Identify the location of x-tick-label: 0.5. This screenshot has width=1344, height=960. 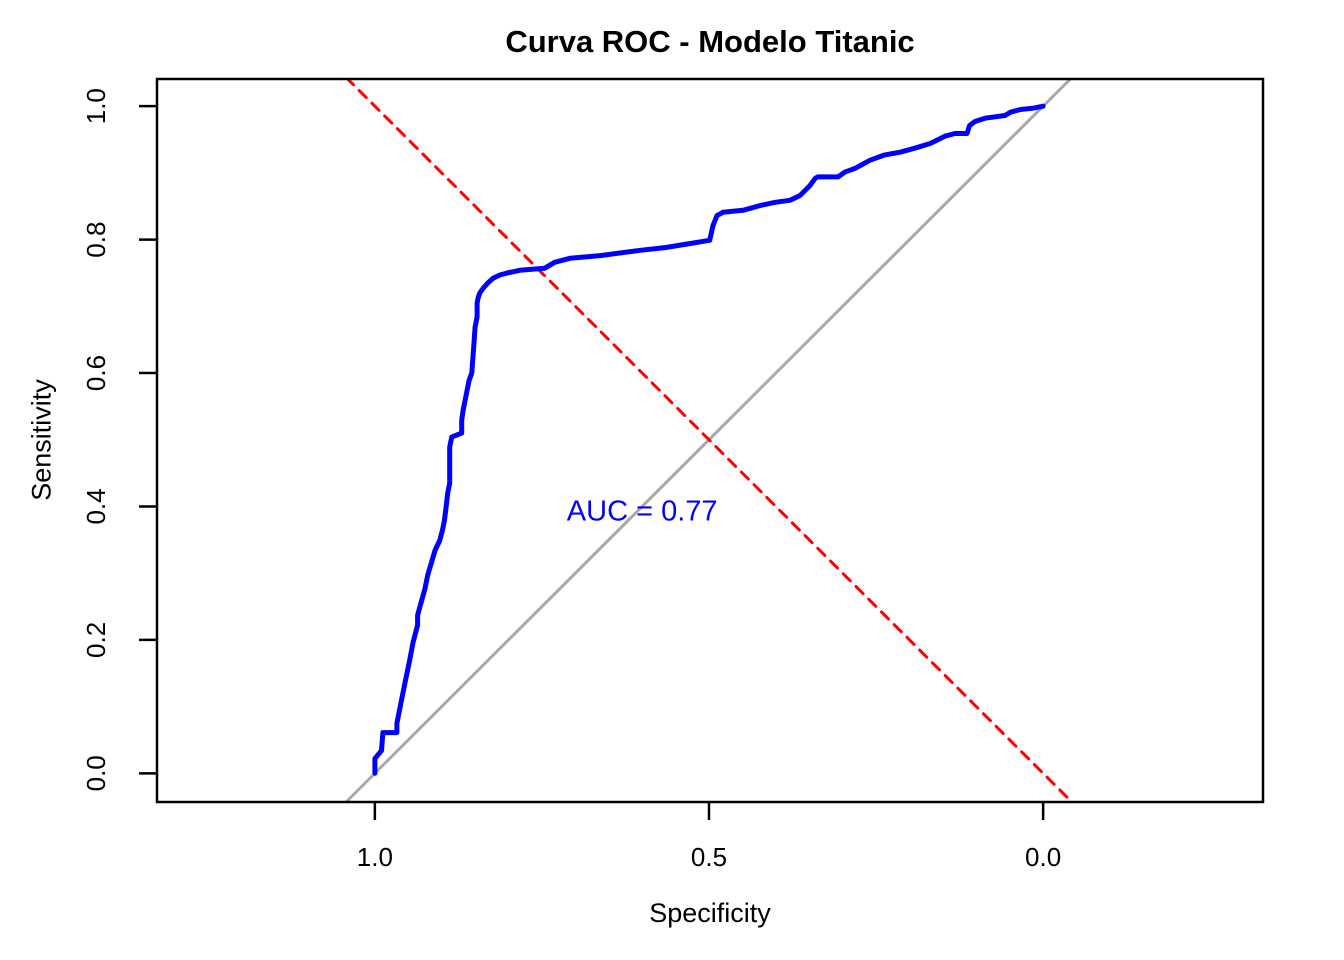
(709, 857).